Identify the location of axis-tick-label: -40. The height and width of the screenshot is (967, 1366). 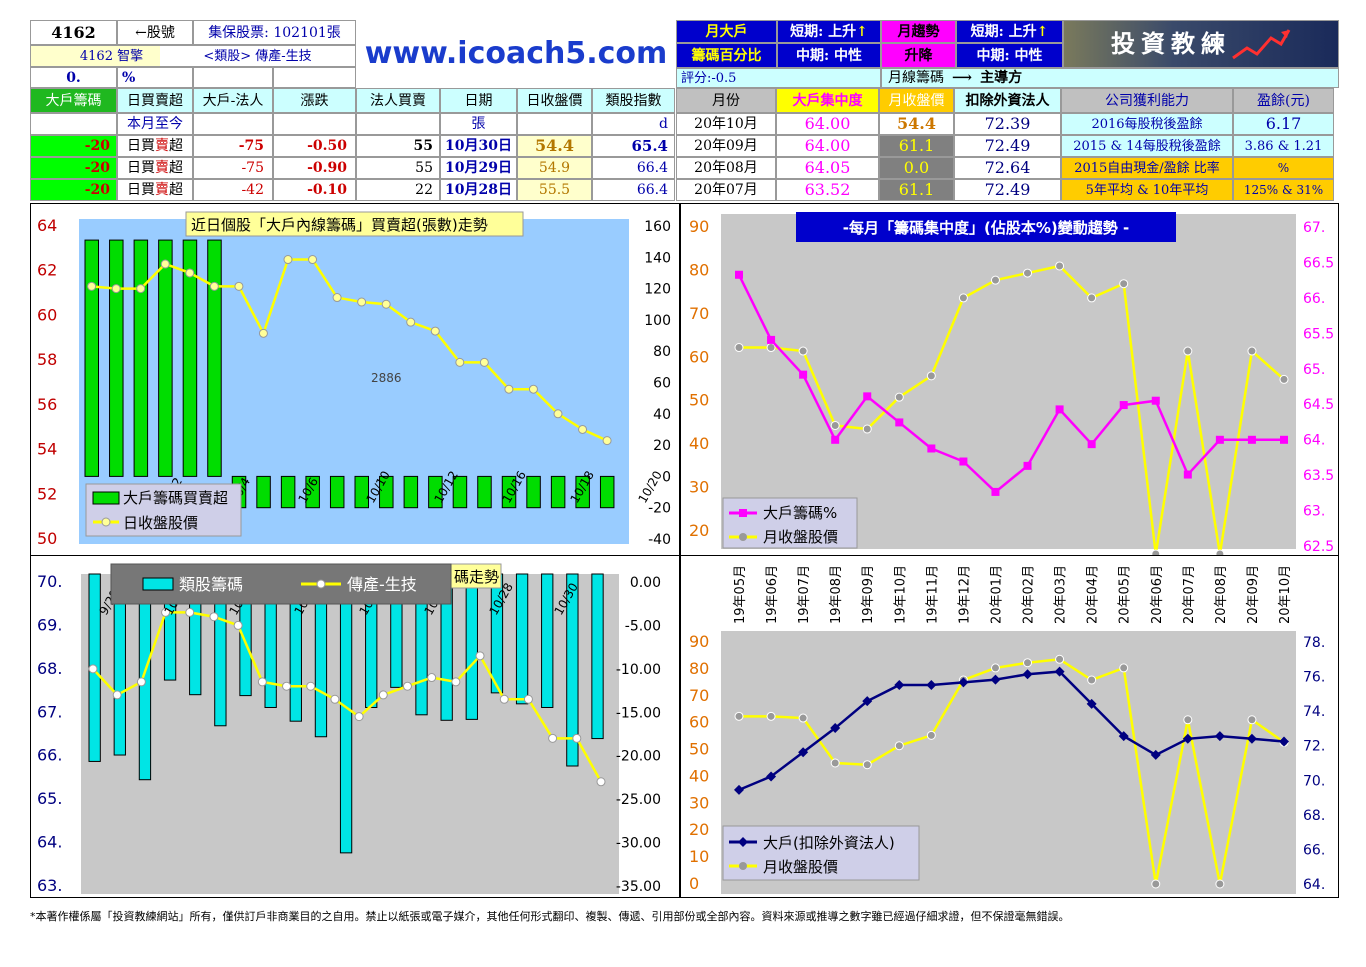
(659, 540).